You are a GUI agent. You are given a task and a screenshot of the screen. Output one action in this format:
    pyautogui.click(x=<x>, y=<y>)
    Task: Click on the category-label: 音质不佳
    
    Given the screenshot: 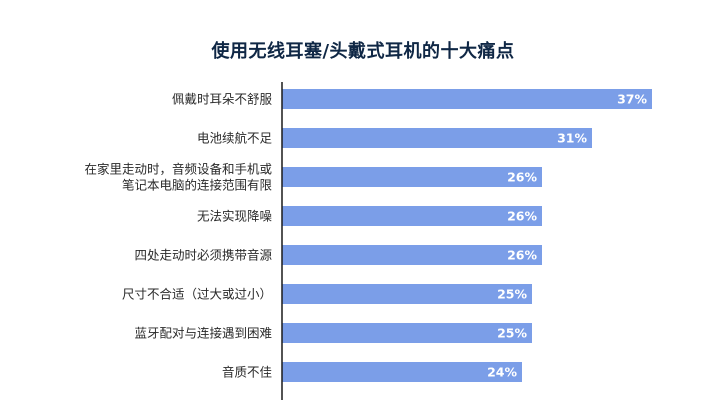 What is the action you would take?
    pyautogui.click(x=247, y=372)
    